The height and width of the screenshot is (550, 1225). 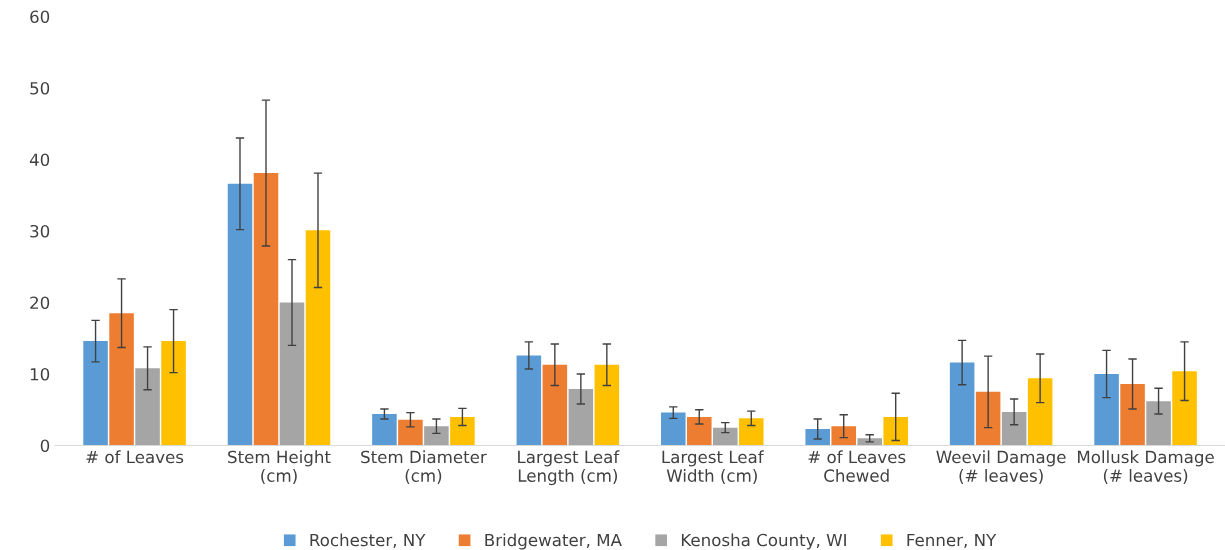 I want to click on x-tick-label: Stem Height (cm), so click(x=279, y=467).